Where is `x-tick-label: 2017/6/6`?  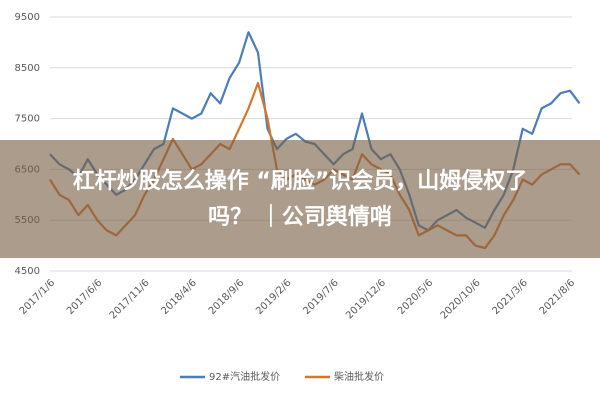 x-tick-label: 2017/6/6 is located at coordinates (85, 297).